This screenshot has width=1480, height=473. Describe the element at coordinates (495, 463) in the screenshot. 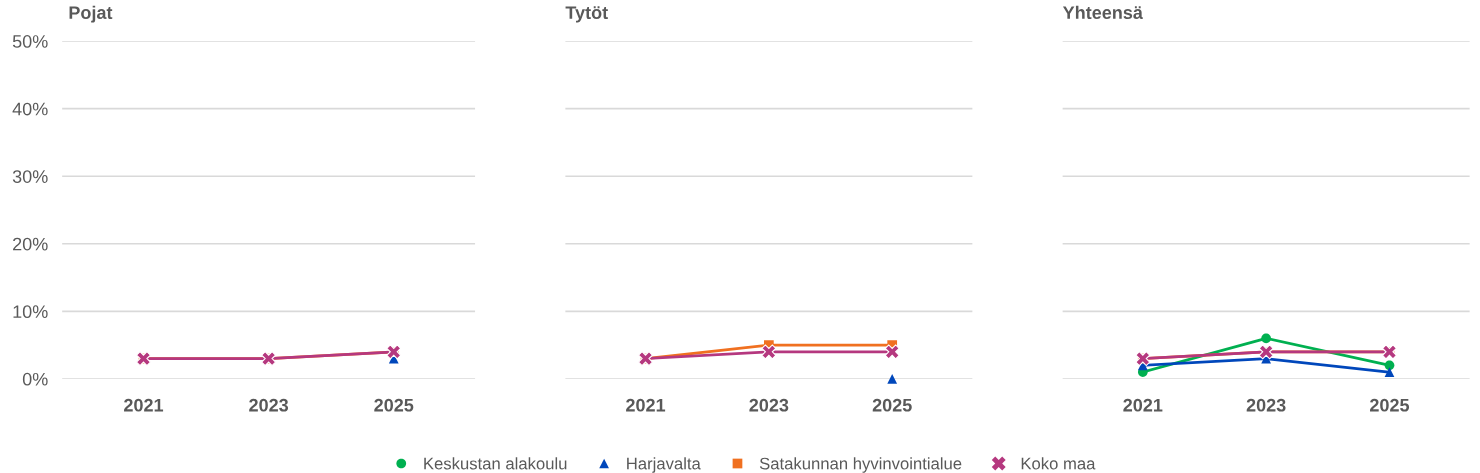

I see `legend-label: Keskustan alakoulu` at that location.